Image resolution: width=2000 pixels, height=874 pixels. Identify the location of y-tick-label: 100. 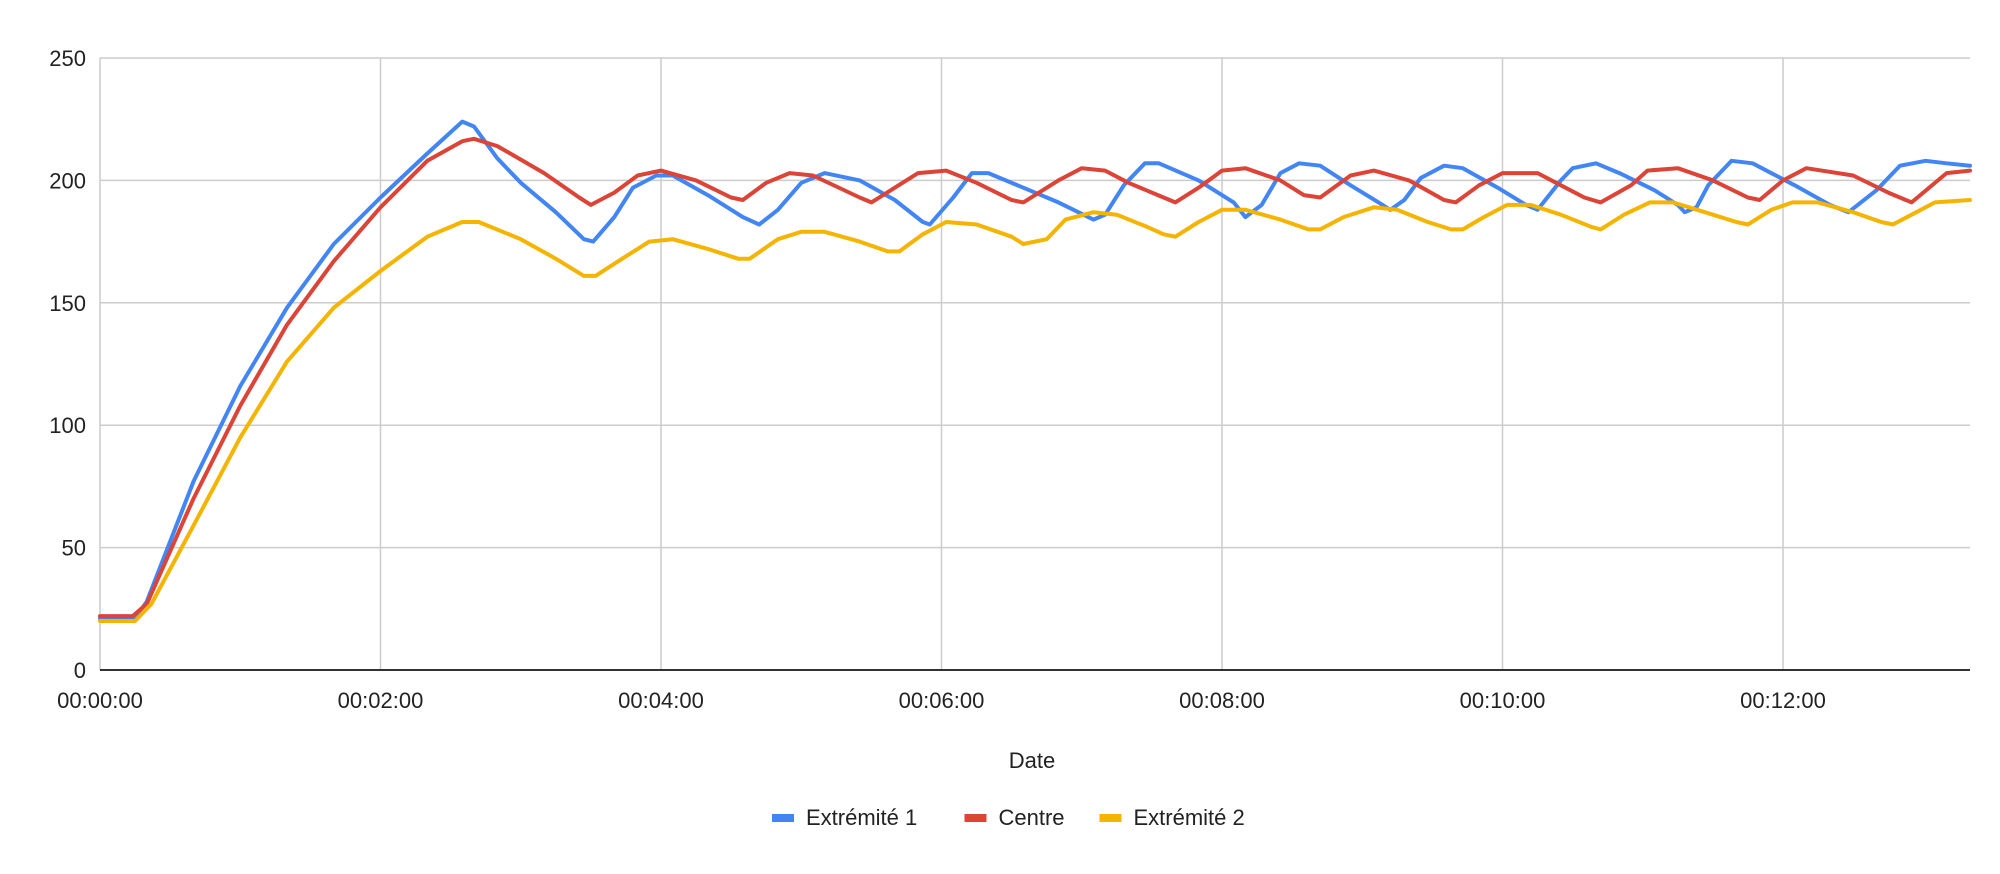
(67, 425).